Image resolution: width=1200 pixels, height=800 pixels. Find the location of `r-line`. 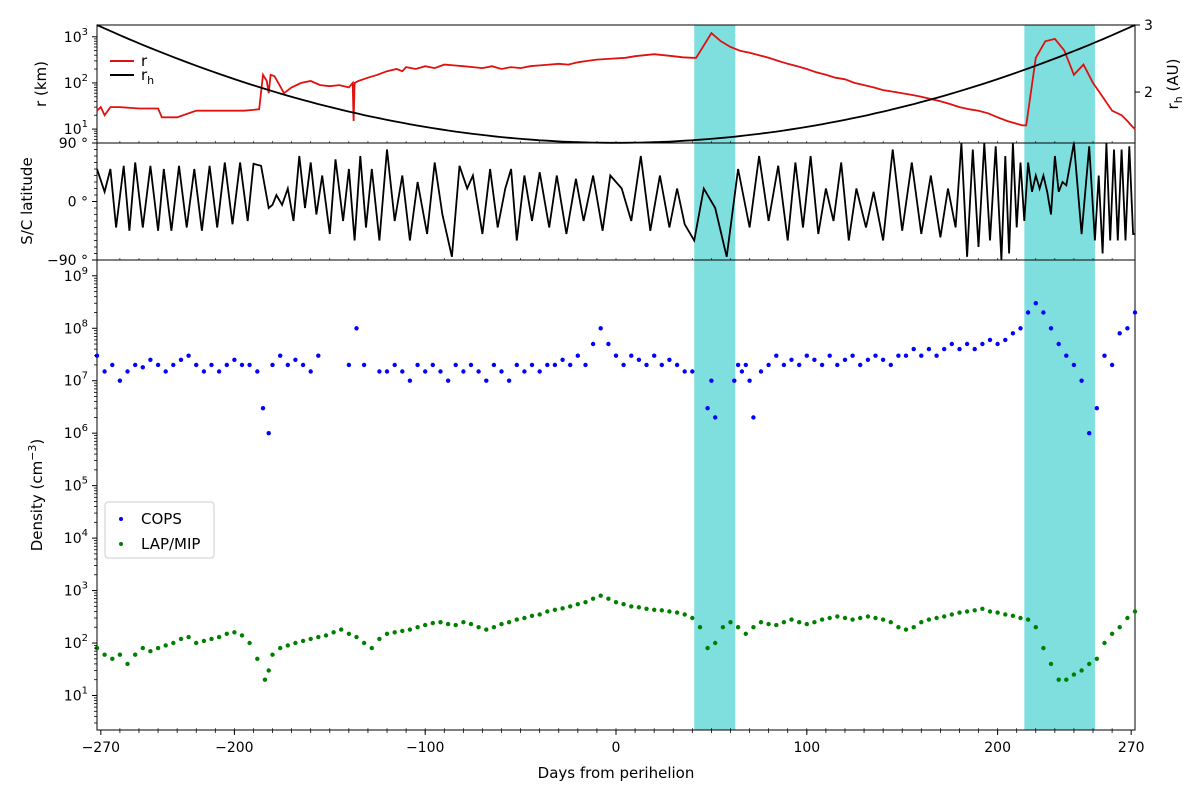

r-line is located at coordinates (616, 80).